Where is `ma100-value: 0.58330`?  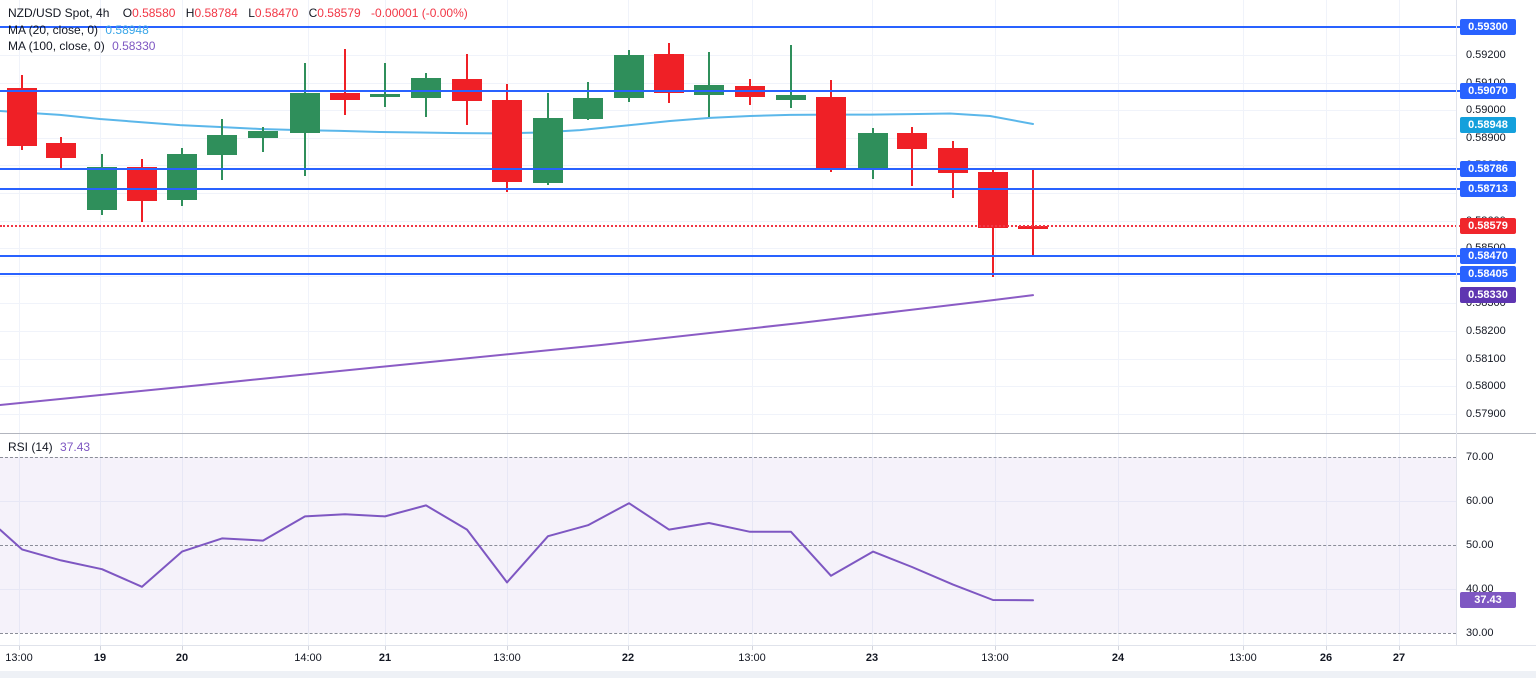
ma100-value: 0.58330 is located at coordinates (134, 46).